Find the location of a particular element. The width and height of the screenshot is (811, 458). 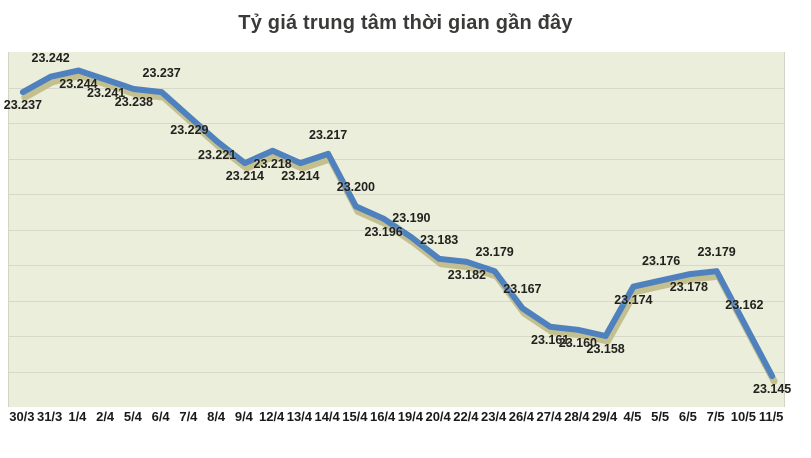

data-point-label: 23.161 is located at coordinates (550, 339).